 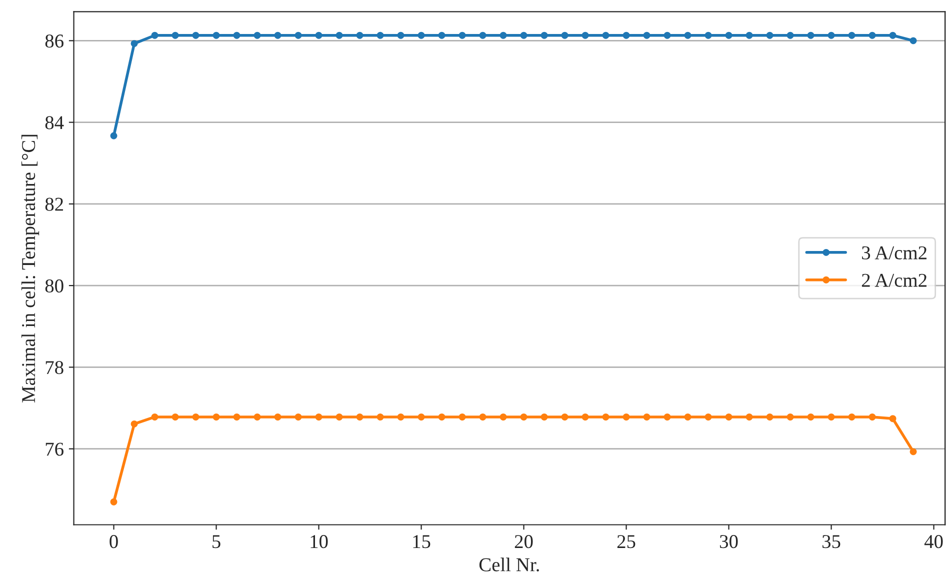 I want to click on legend-label: 3 A/cm2, so click(x=894, y=253).